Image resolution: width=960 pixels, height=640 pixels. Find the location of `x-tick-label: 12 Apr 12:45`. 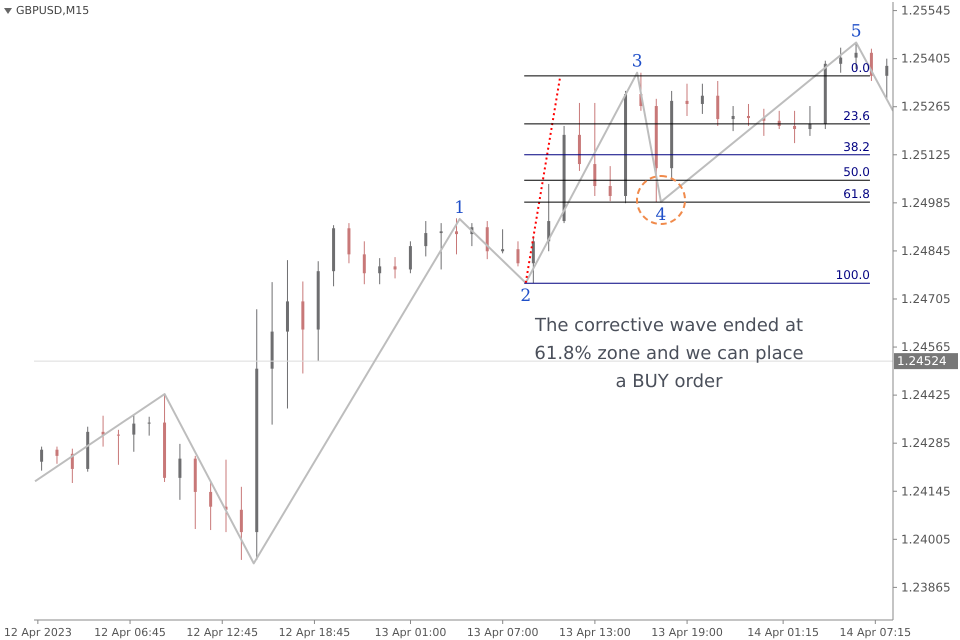

x-tick-label: 12 Apr 12:45 is located at coordinates (222, 632).